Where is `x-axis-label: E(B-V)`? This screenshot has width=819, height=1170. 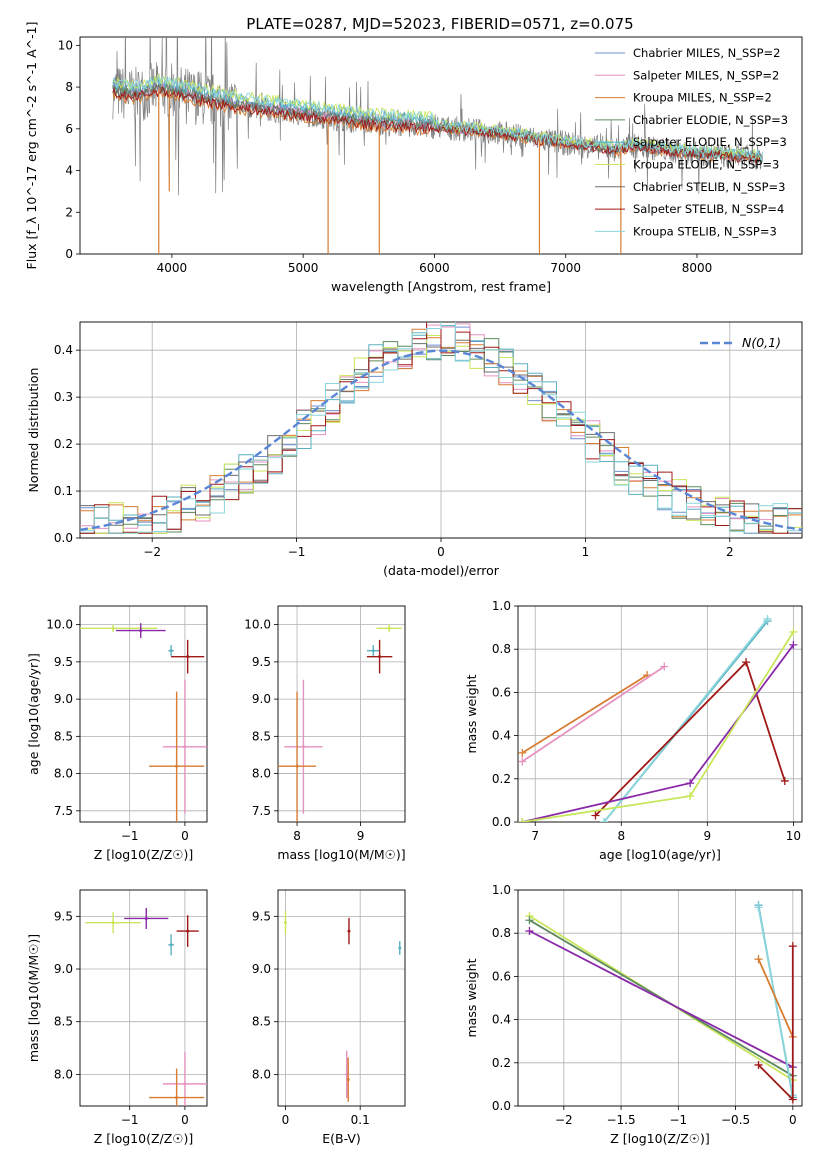
x-axis-label: E(B-V) is located at coordinates (341, 1138).